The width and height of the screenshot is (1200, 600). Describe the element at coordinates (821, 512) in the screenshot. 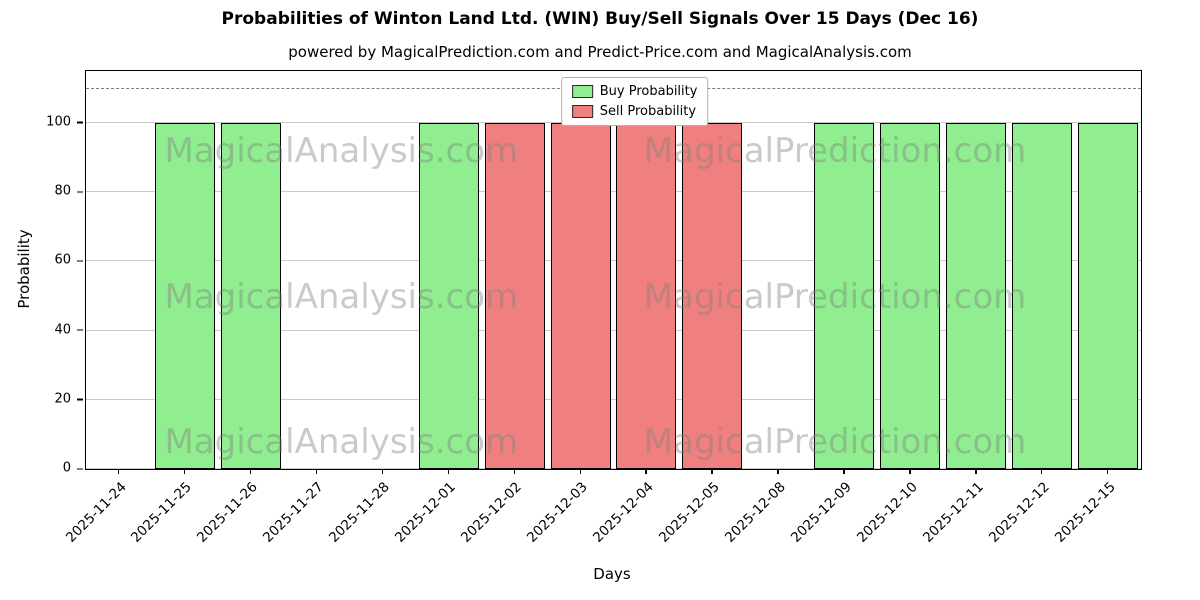

I see `x-tick-label-text: 2025-12-09` at that location.